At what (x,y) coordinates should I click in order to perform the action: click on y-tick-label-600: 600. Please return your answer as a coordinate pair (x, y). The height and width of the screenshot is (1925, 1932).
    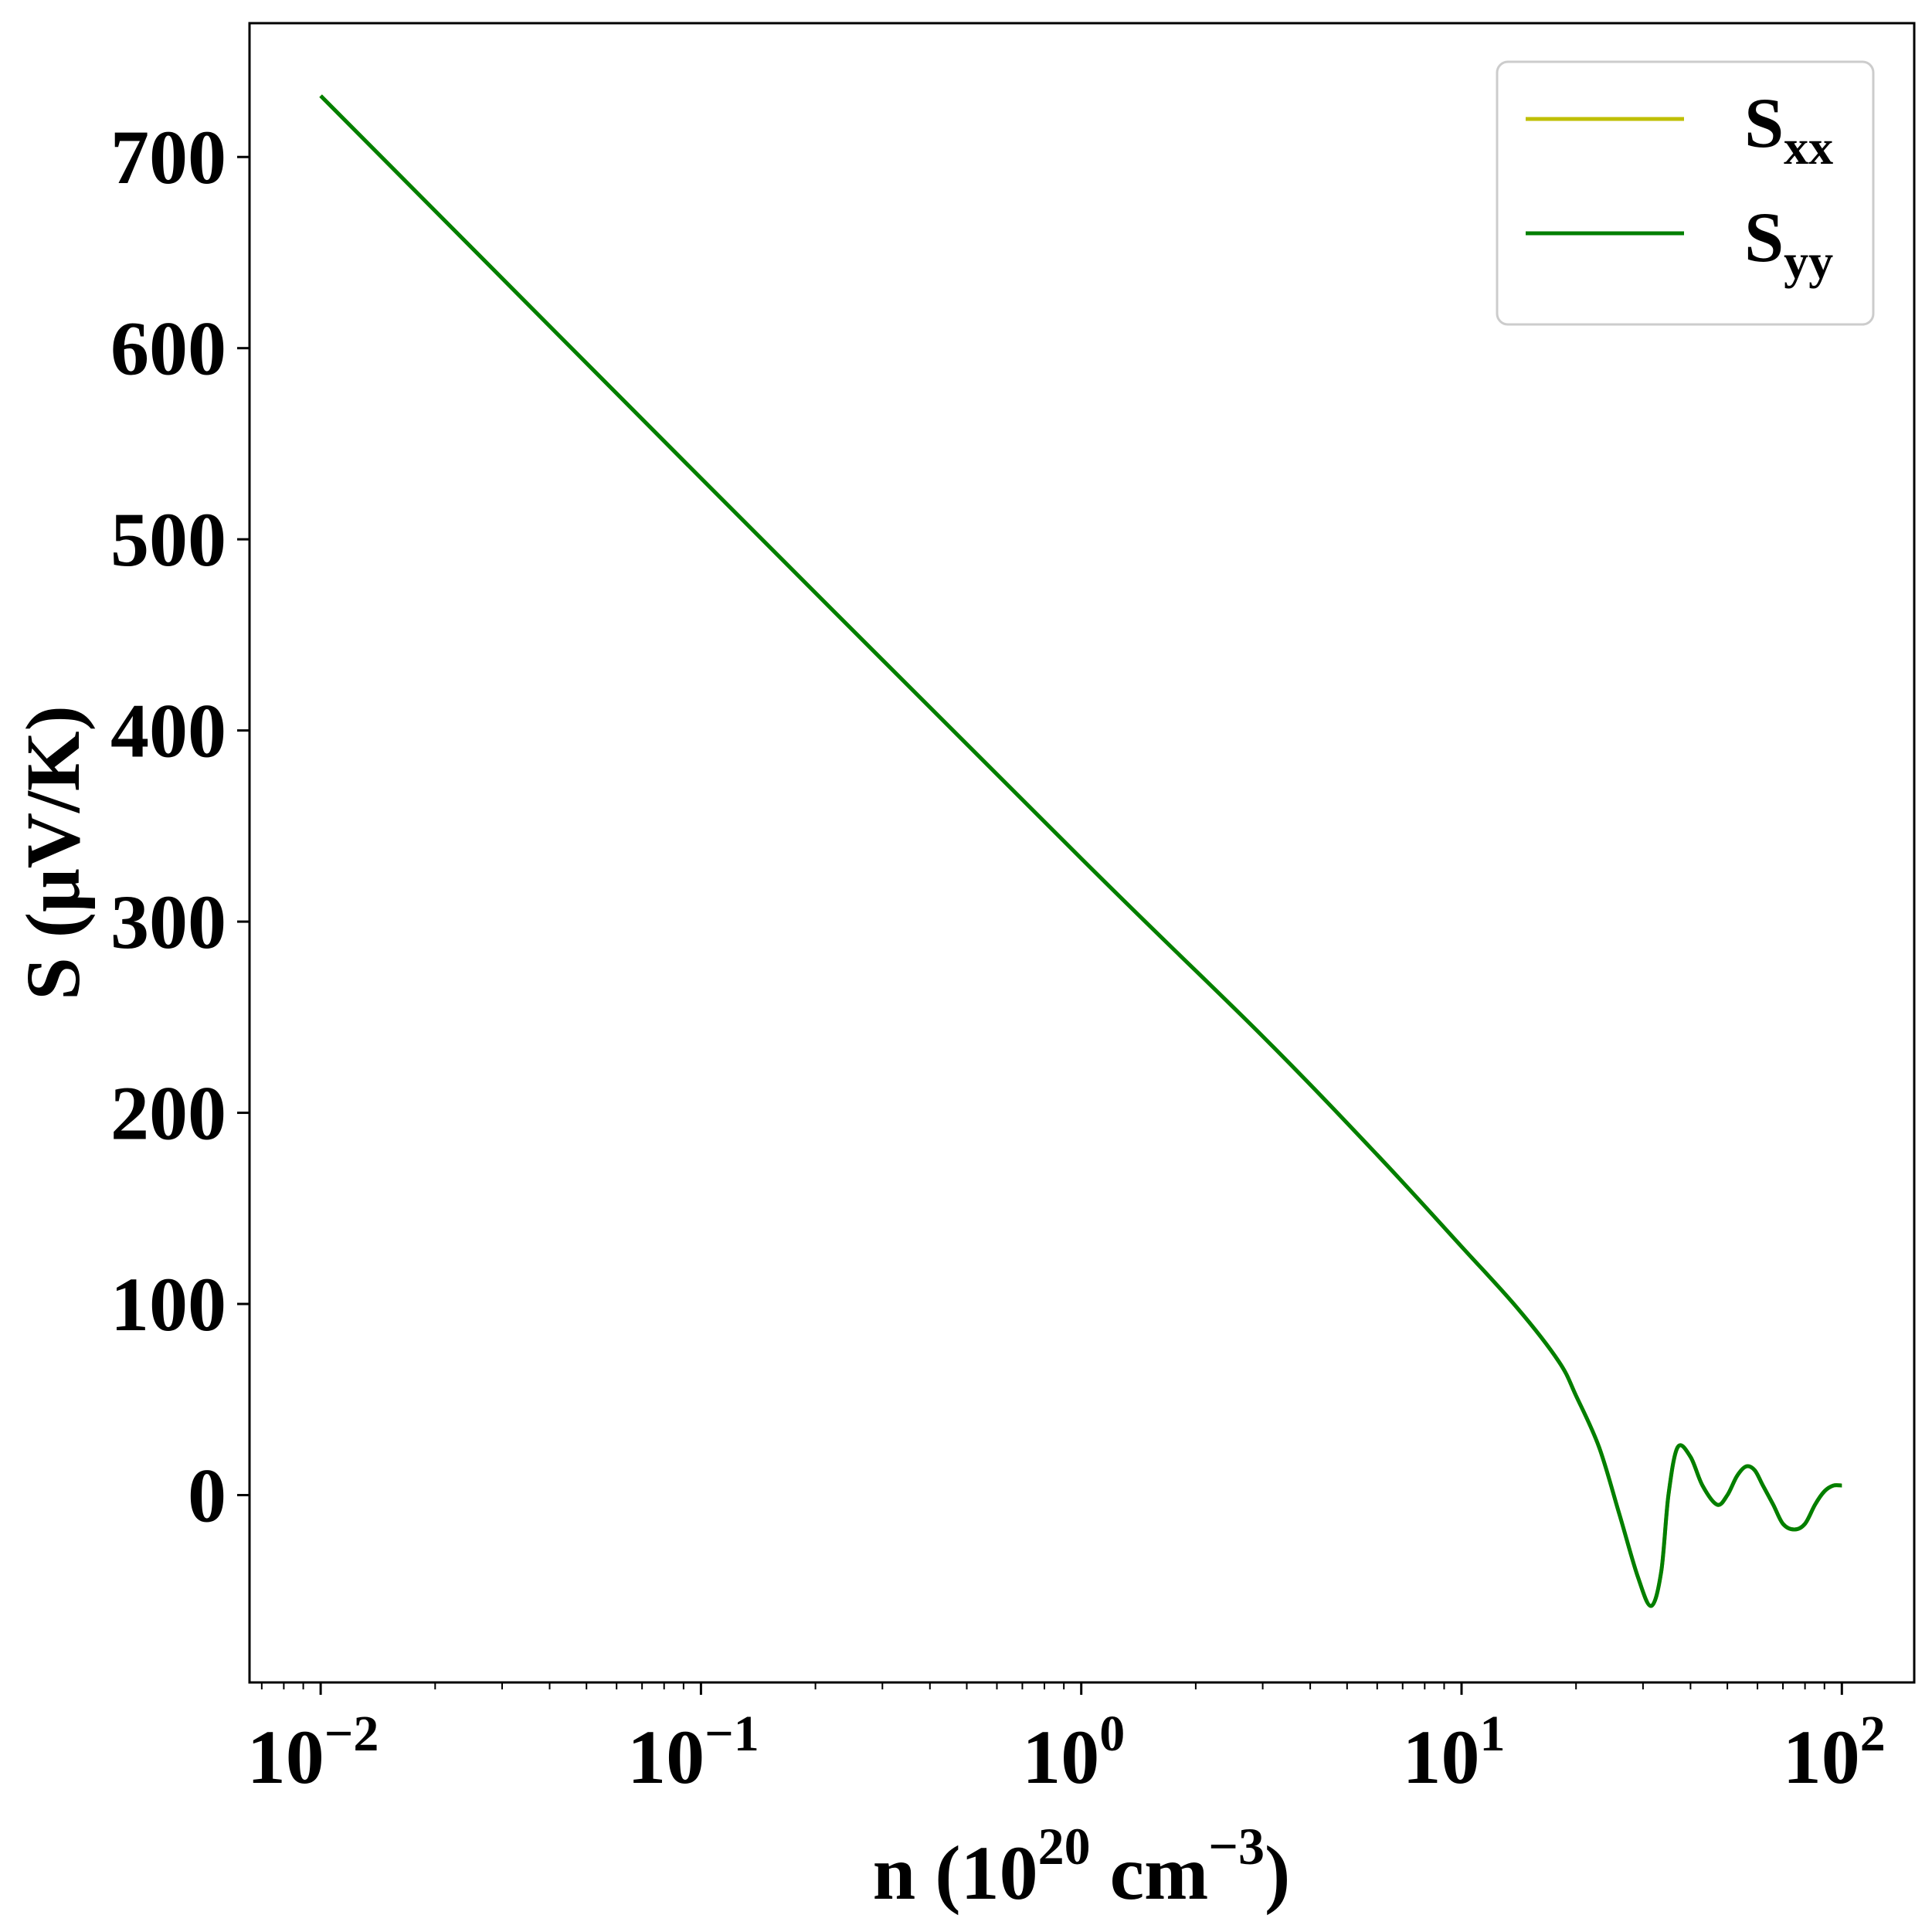
    Looking at the image, I should click on (168, 349).